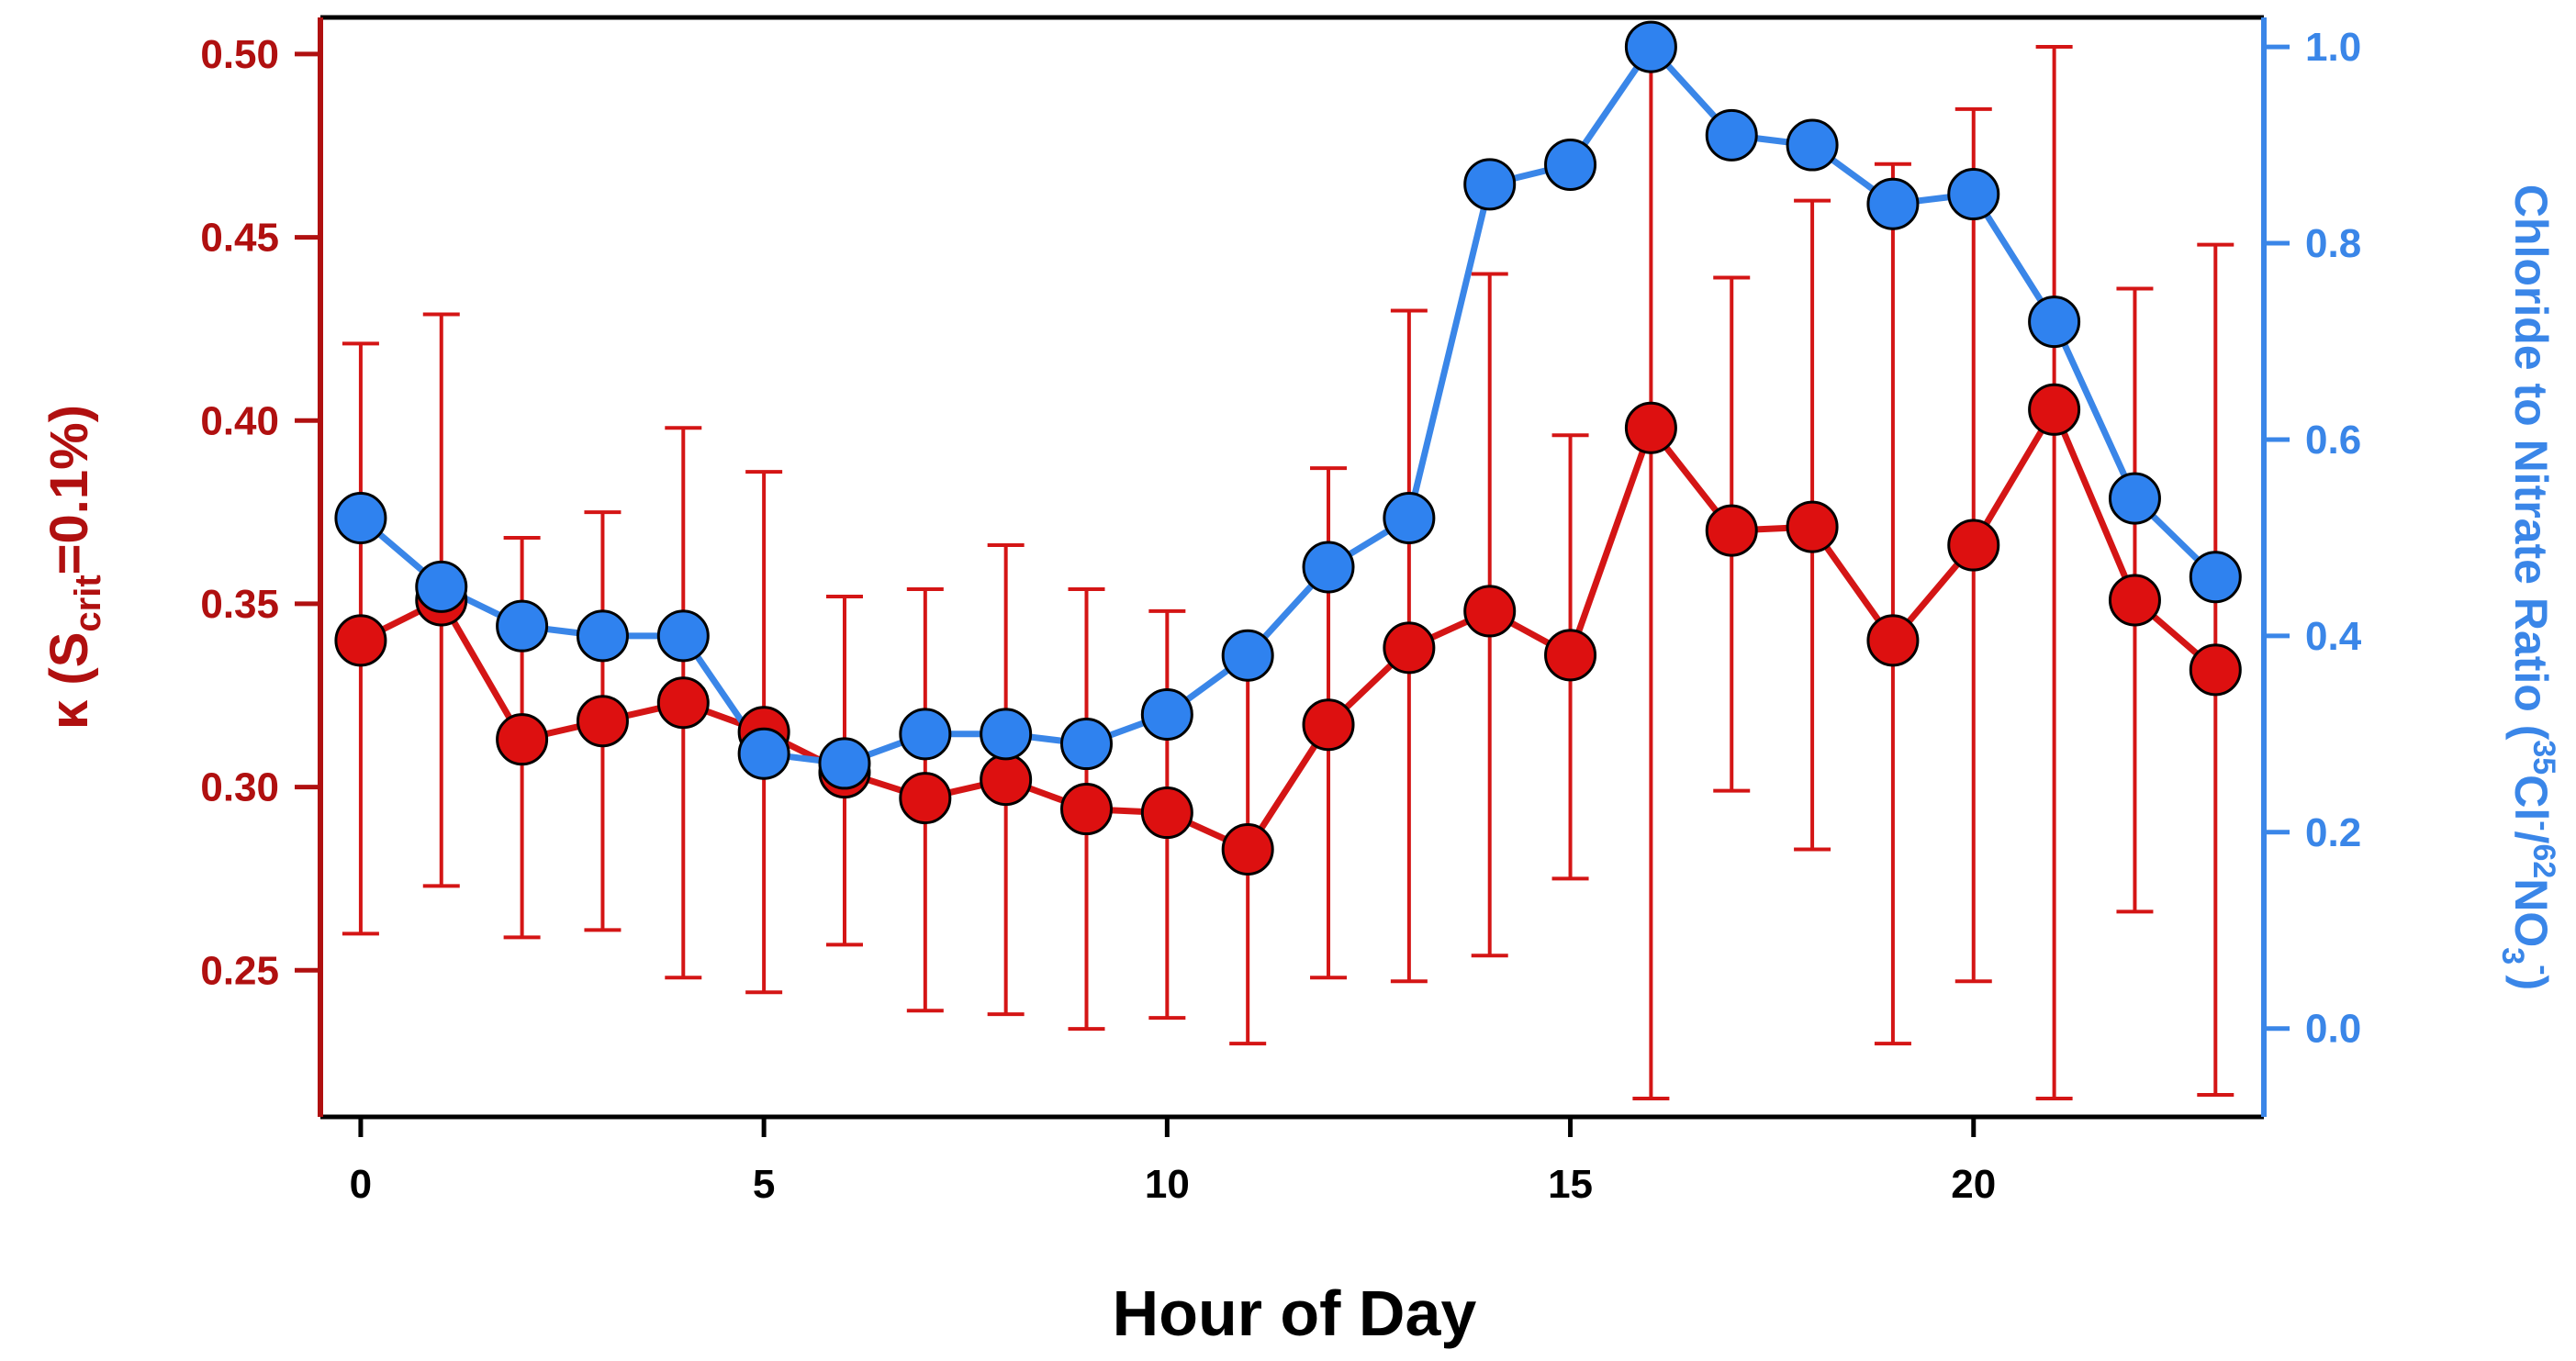 The height and width of the screenshot is (1361, 2576). What do you see at coordinates (239, 238) in the screenshot?
I see `y-left-tick-label: 0.45` at bounding box center [239, 238].